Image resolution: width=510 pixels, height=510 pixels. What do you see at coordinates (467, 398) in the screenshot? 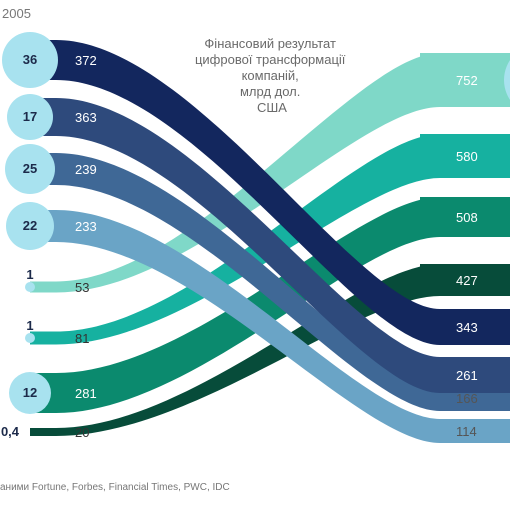
I see `right-value-label: 166` at bounding box center [467, 398].